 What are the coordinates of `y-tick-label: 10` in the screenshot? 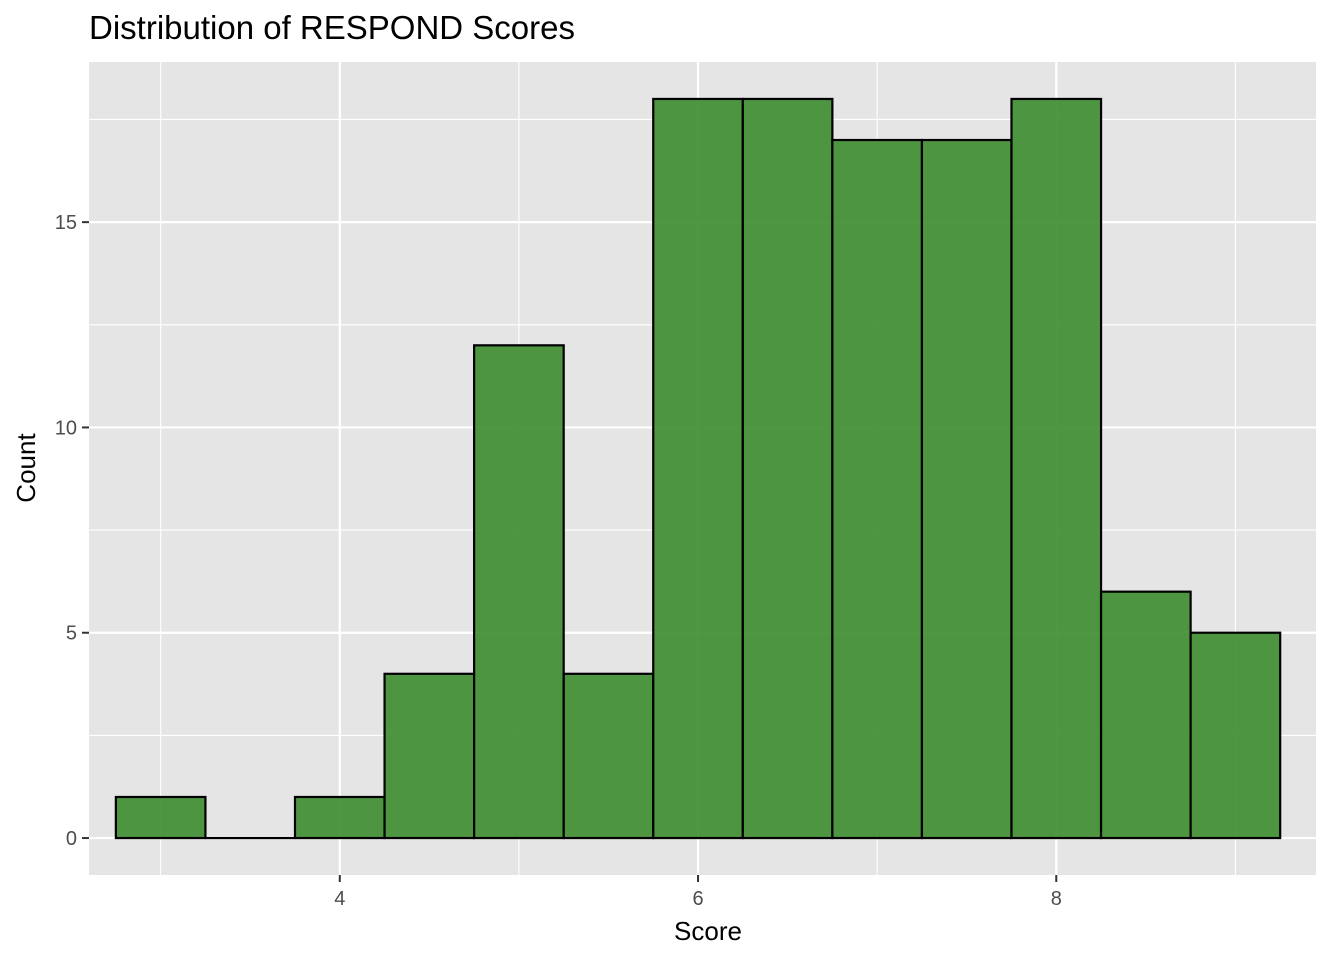 It's located at (66, 428).